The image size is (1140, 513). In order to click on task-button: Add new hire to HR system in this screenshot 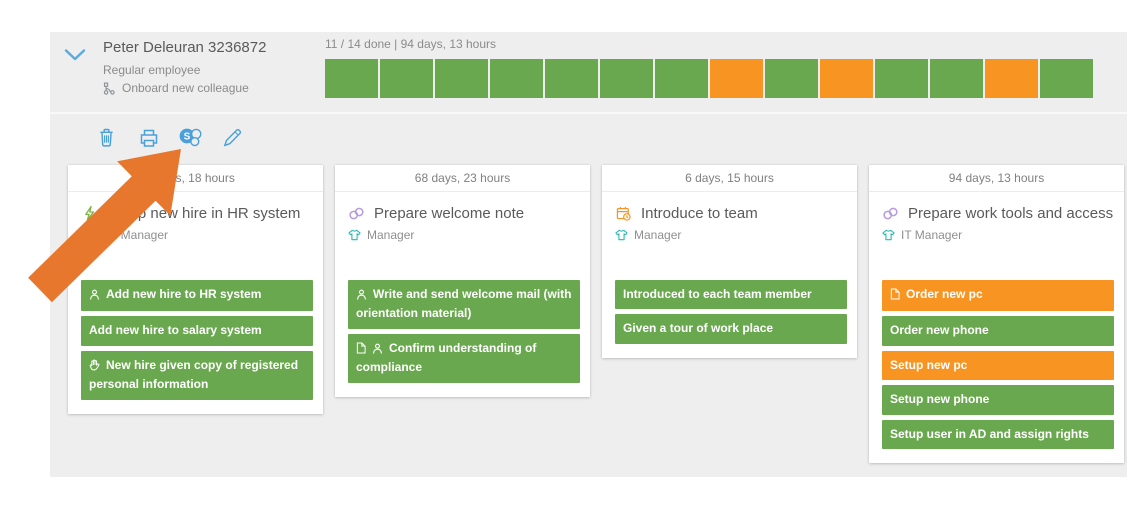, I will do `click(197, 296)`.